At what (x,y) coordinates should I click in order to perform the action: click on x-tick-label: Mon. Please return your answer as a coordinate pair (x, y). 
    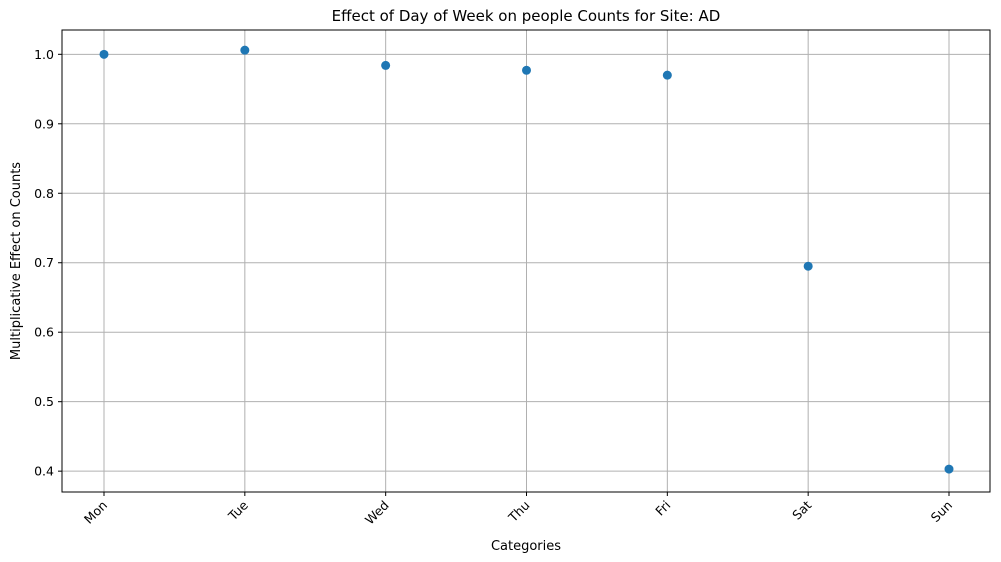
    Looking at the image, I should click on (95, 512).